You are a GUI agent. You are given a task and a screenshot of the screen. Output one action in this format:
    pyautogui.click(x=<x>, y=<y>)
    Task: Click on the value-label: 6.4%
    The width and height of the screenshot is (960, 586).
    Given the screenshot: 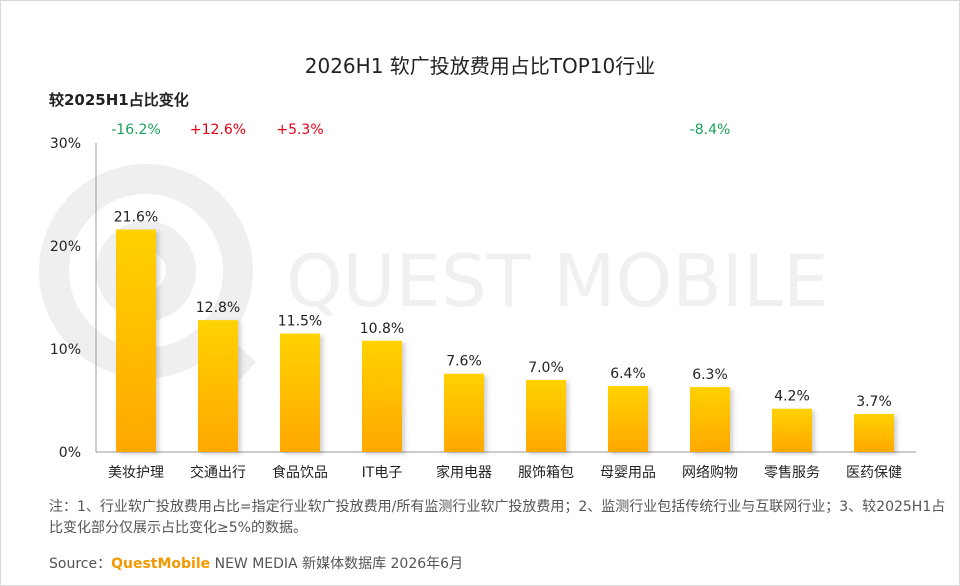 What is the action you would take?
    pyautogui.click(x=628, y=374)
    